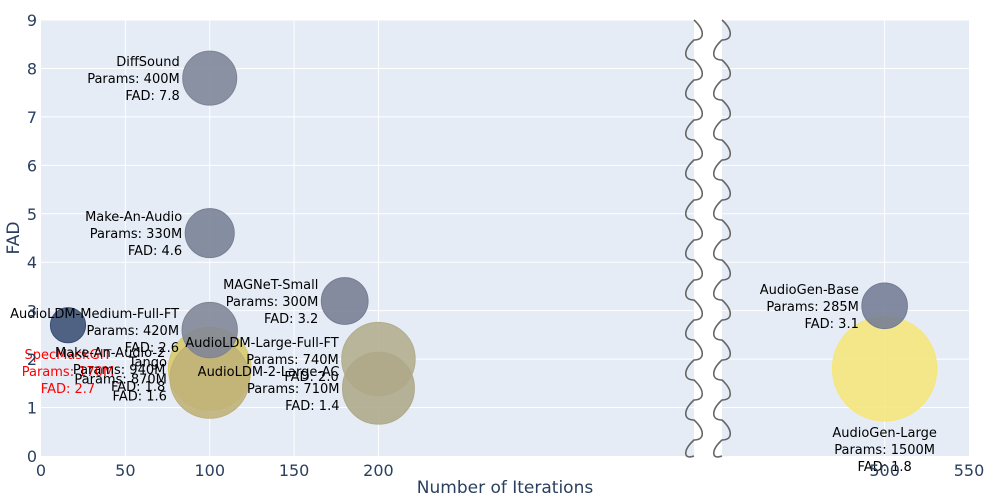 This screenshot has height=498, width=997. Describe the element at coordinates (32, 214) in the screenshot. I see `y-tick-label: 5` at that location.